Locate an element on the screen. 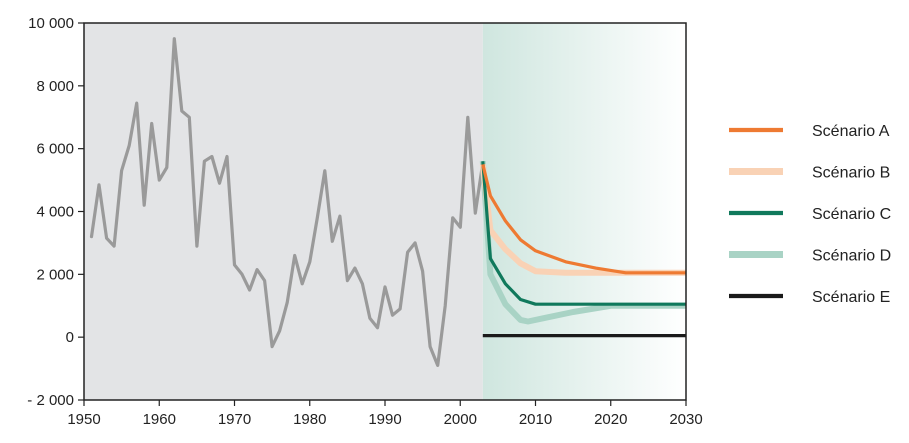 Image resolution: width=909 pixels, height=443 pixels. x-tick-label: 2030 is located at coordinates (685, 419).